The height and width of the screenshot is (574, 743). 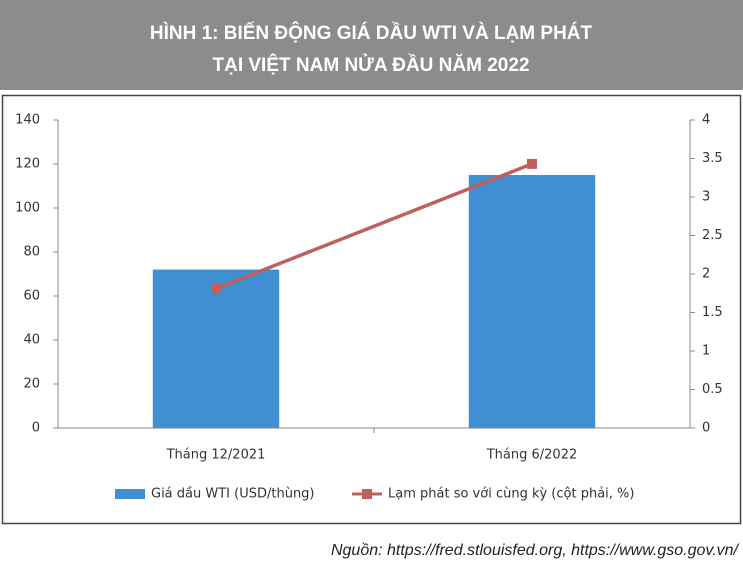 I want to click on y2-tick-label: 3.5, so click(x=712, y=158).